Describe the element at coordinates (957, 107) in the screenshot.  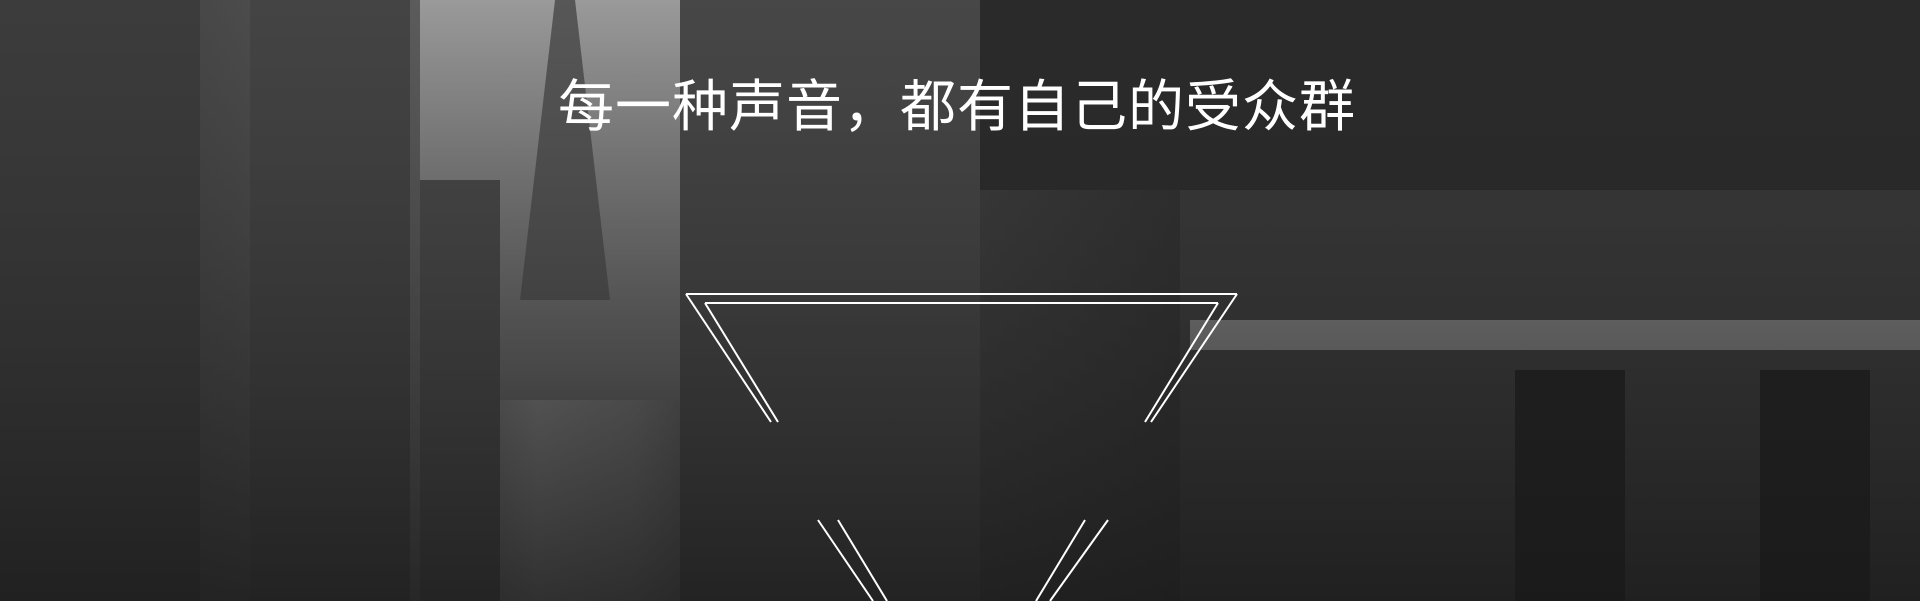
I see `slogan: 每一种声音，都有自己的受众群` at that location.